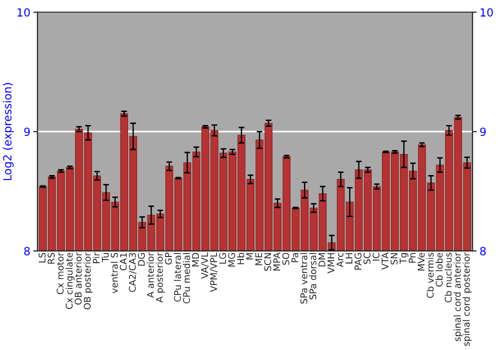  What do you see at coordinates (412, 258) in the screenshot?
I see `x-tick-label: Pn` at bounding box center [412, 258].